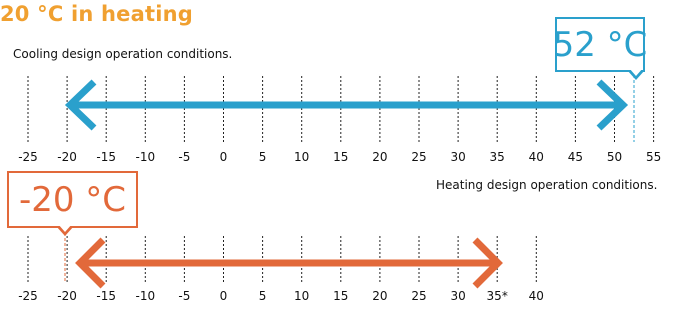 This screenshot has height=320, width=689. I want to click on heating-callout-pointer-fill, so click(65, 228).